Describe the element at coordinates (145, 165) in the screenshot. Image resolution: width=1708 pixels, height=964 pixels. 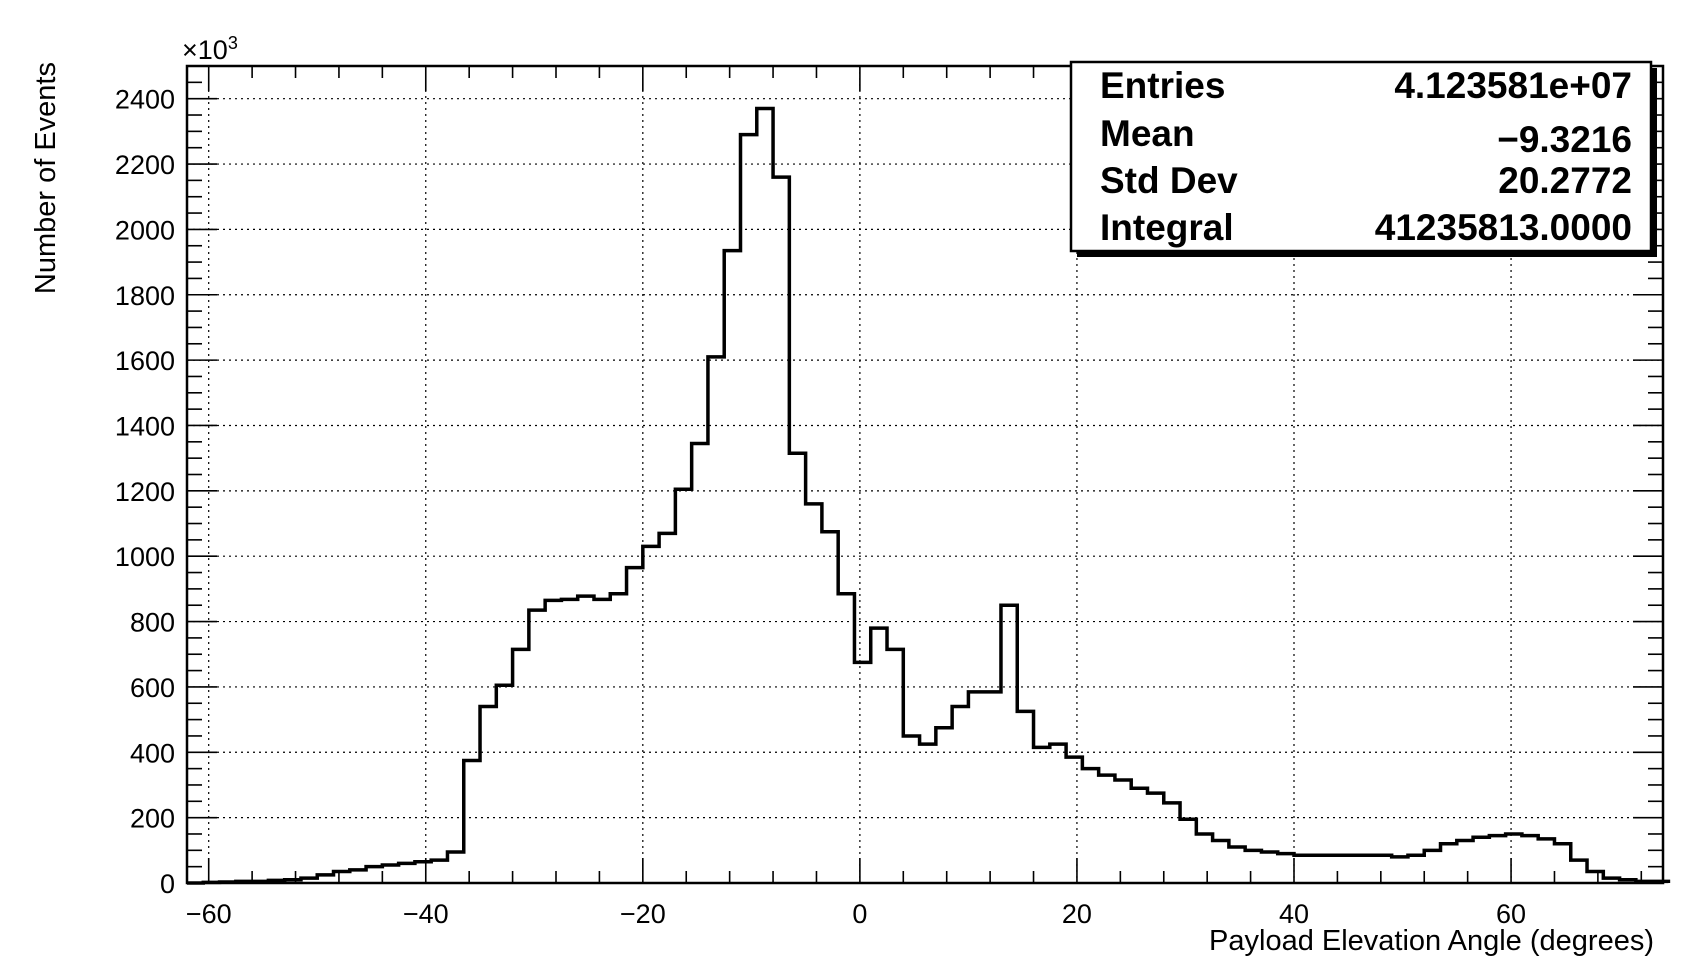
I see `y-tick-label: 2200` at that location.